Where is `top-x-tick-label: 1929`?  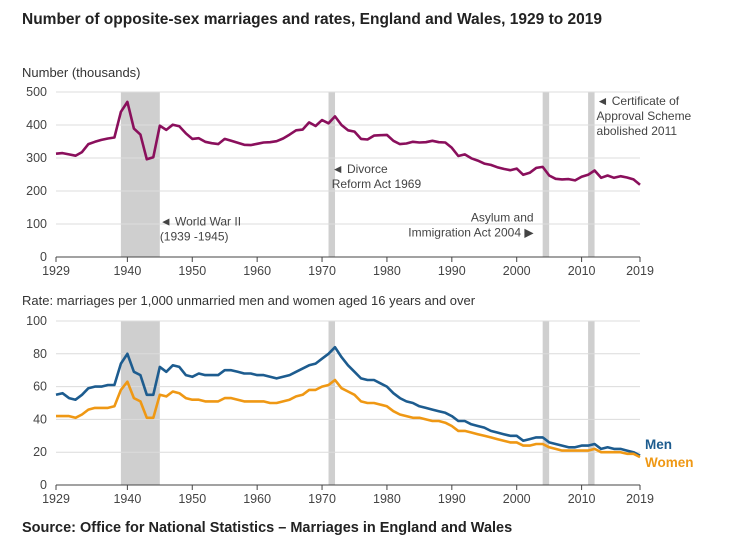
top-x-tick-label: 1929 is located at coordinates (56, 271).